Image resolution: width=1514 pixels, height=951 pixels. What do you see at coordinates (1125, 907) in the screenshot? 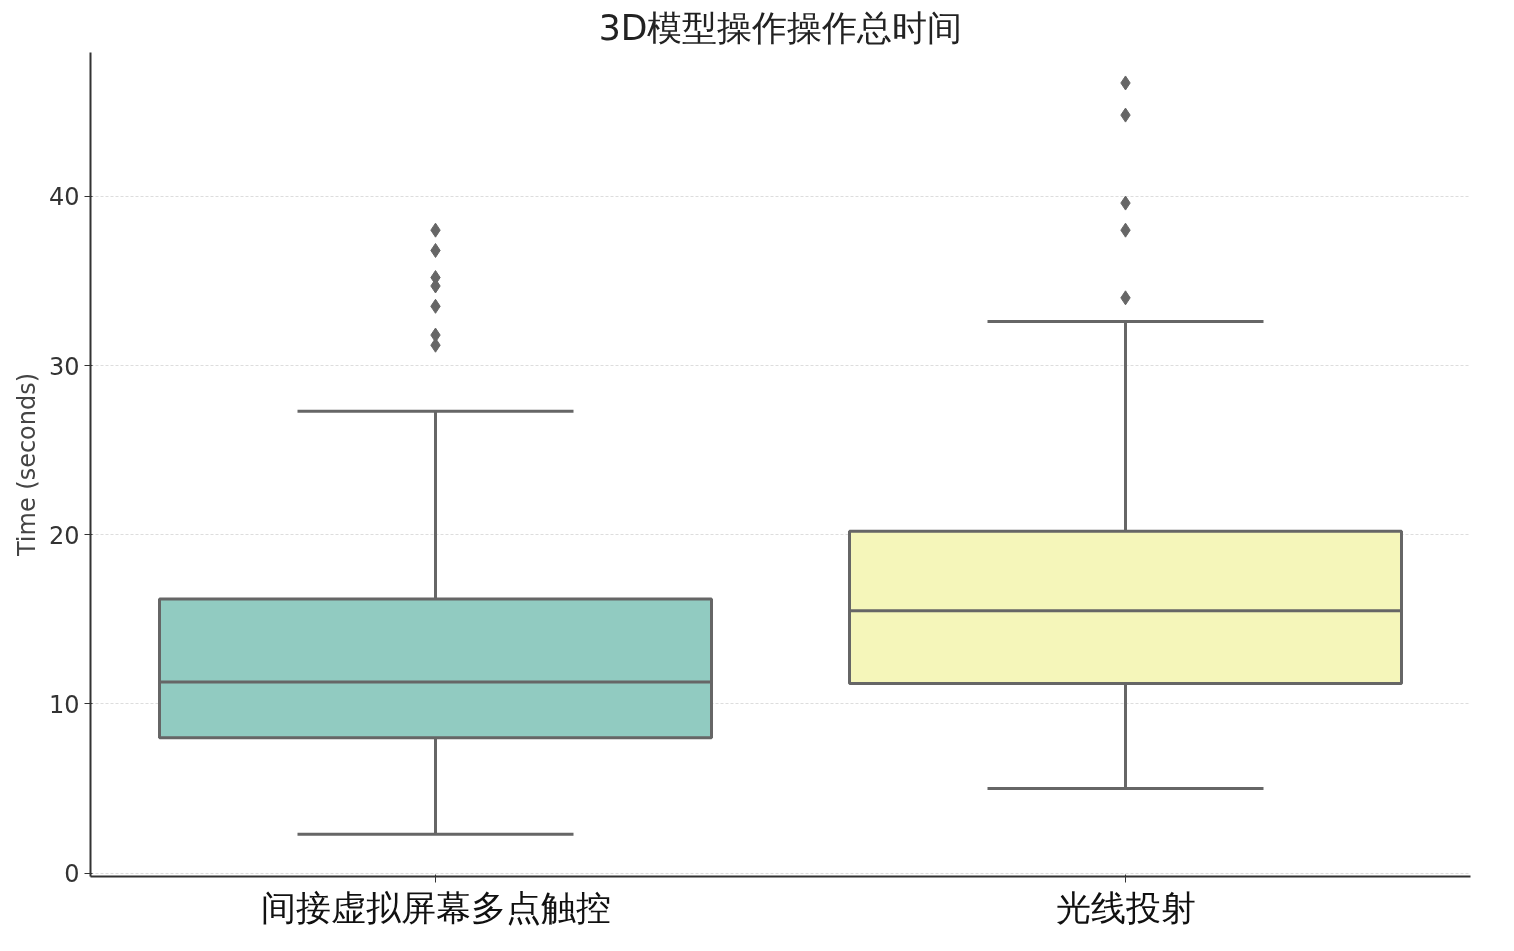
I see `x-tick-label: 光线投射` at bounding box center [1125, 907].